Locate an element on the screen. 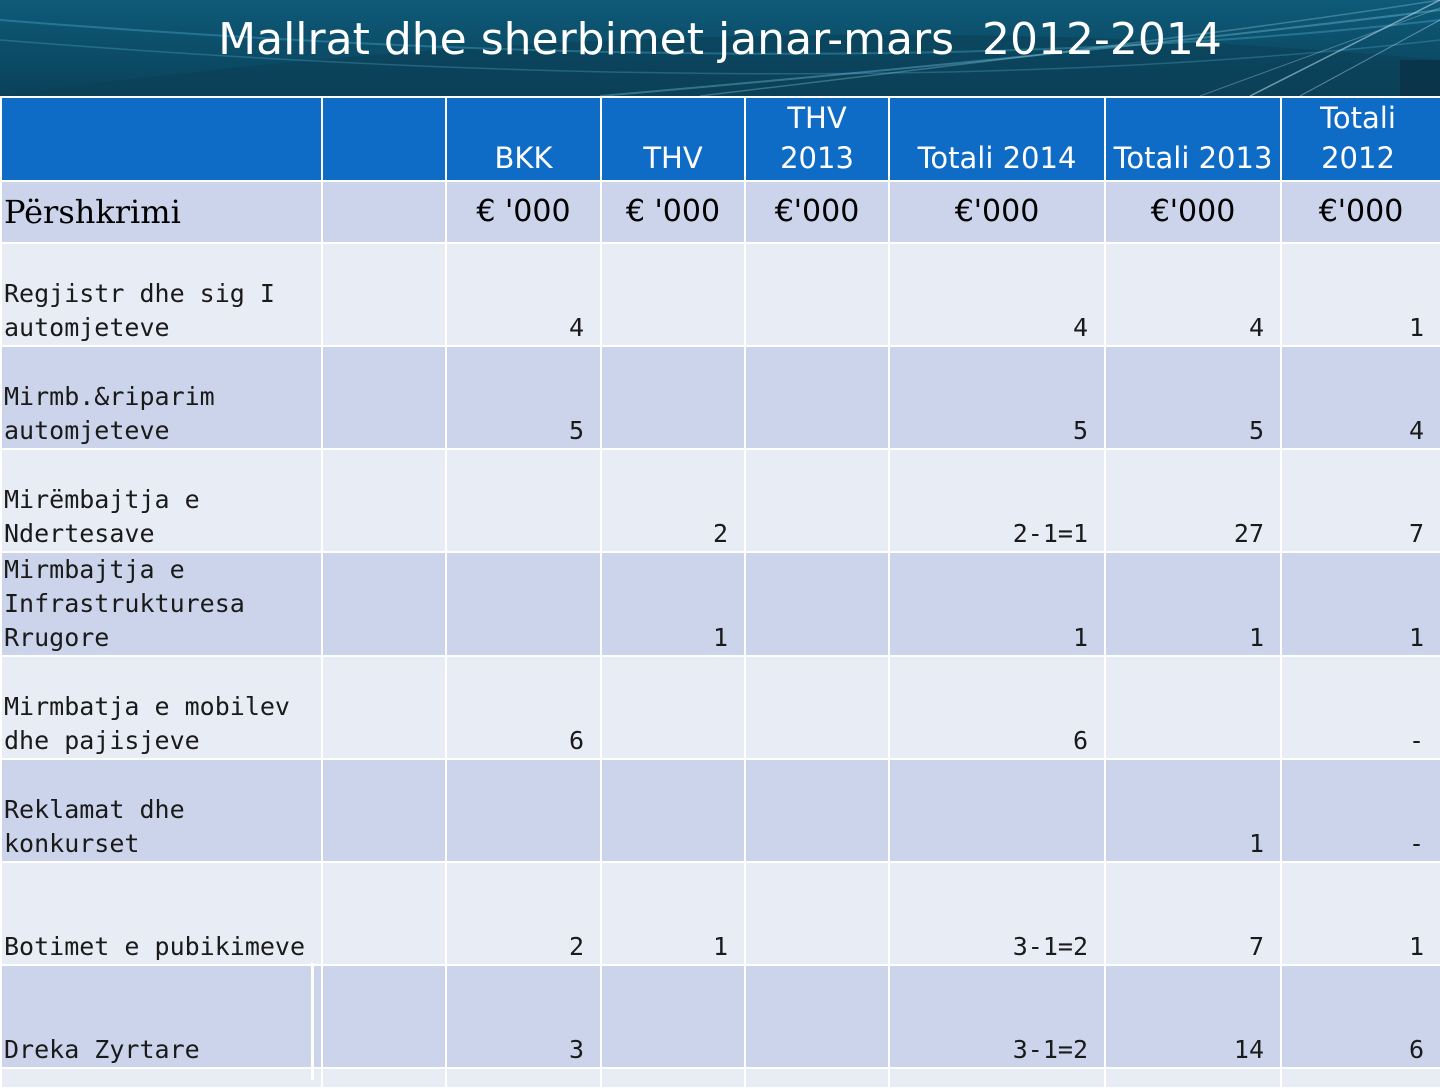  banner-swoosh-decoration is located at coordinates (720, 48).